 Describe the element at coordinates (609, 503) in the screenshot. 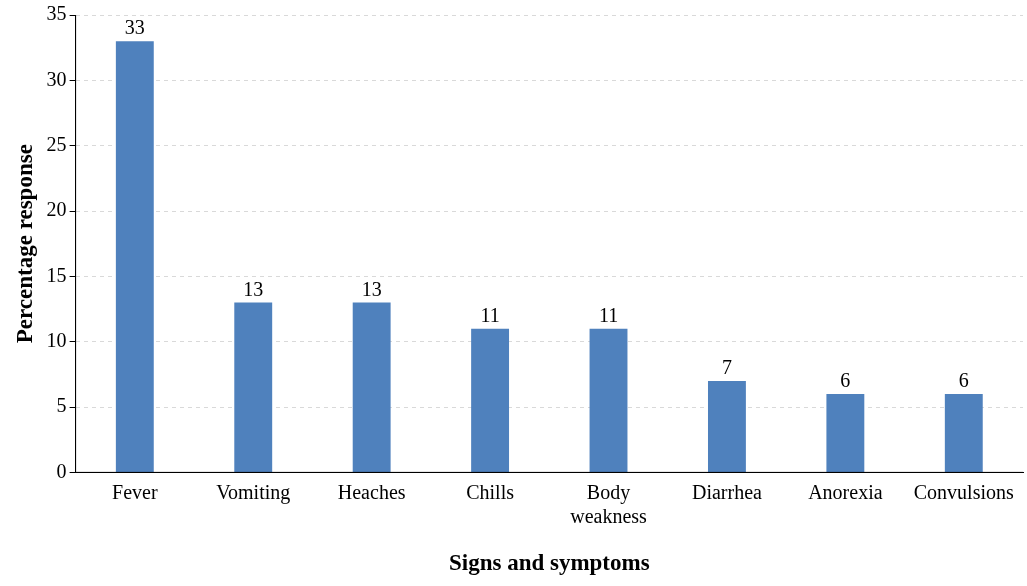

I see `x-tick-label: Body weakness` at that location.